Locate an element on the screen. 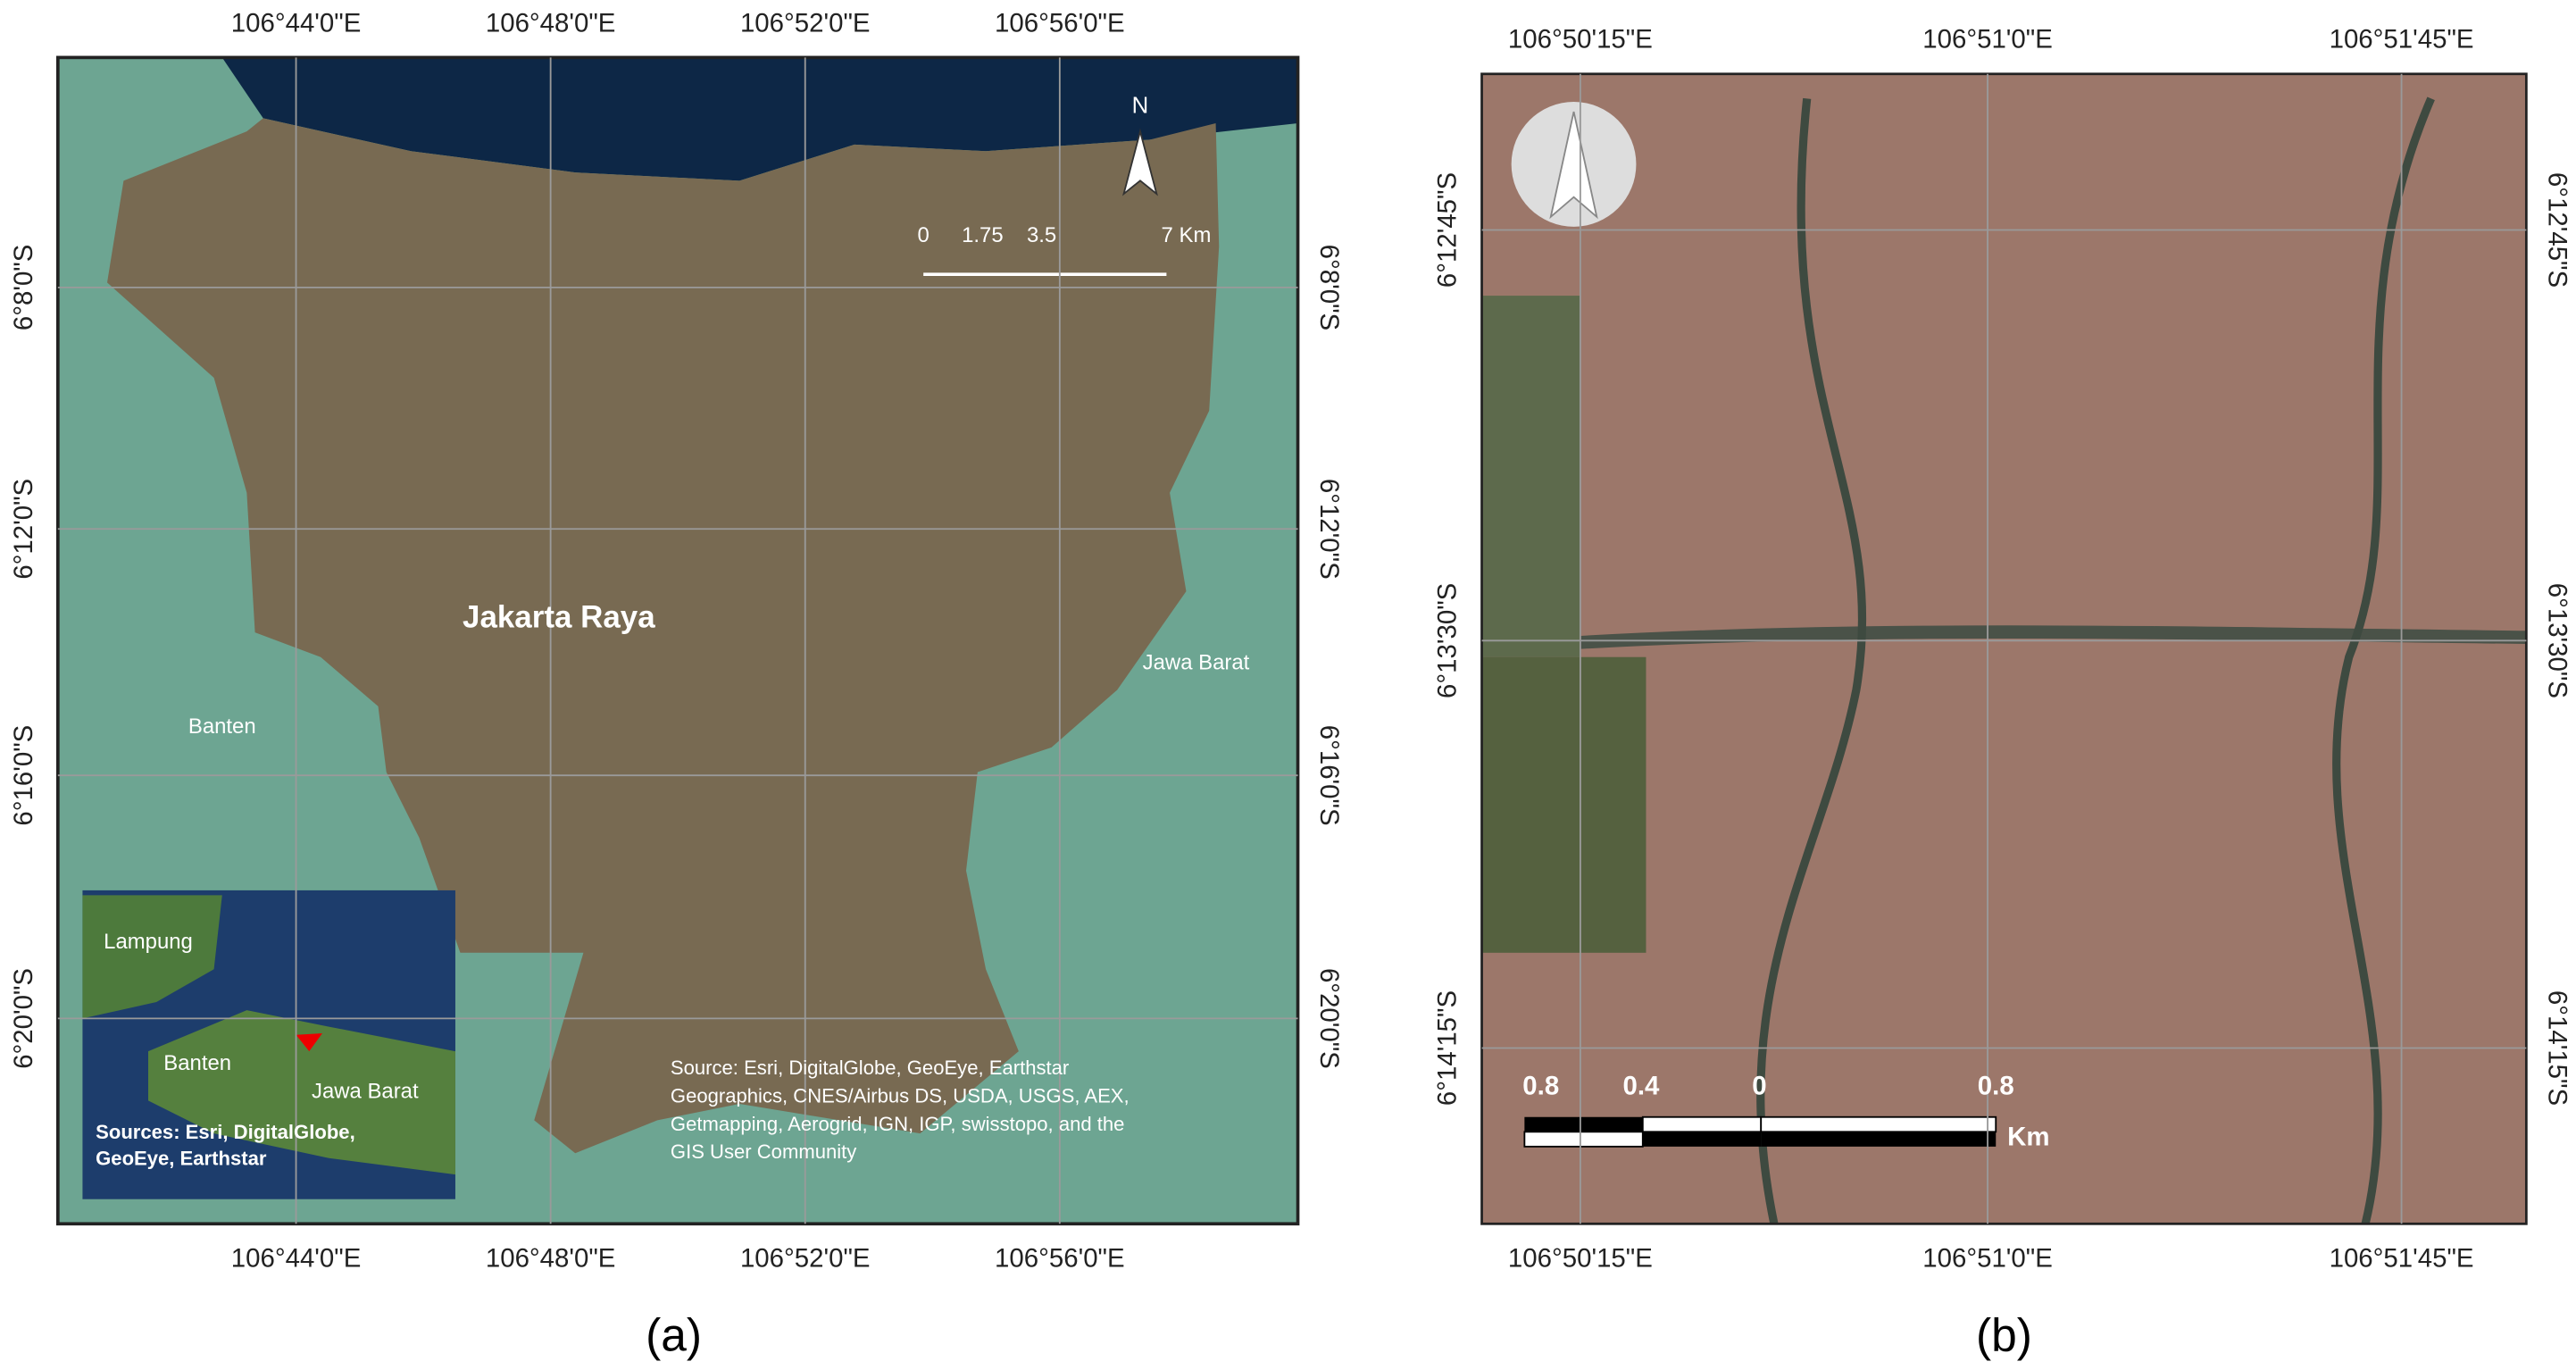 This screenshot has height=1370, width=2576. inset-sumatra is located at coordinates (152, 957).